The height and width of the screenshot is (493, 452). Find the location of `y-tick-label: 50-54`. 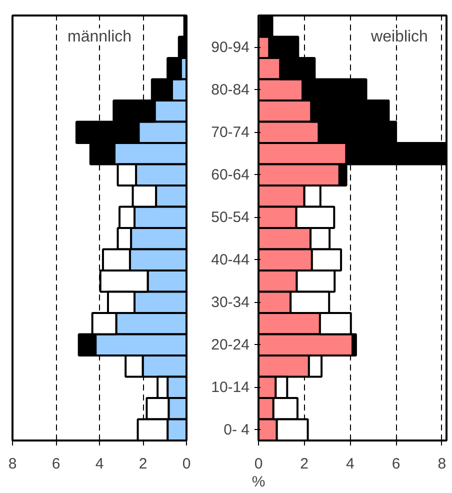

y-tick-label: 50-54 is located at coordinates (230, 217).